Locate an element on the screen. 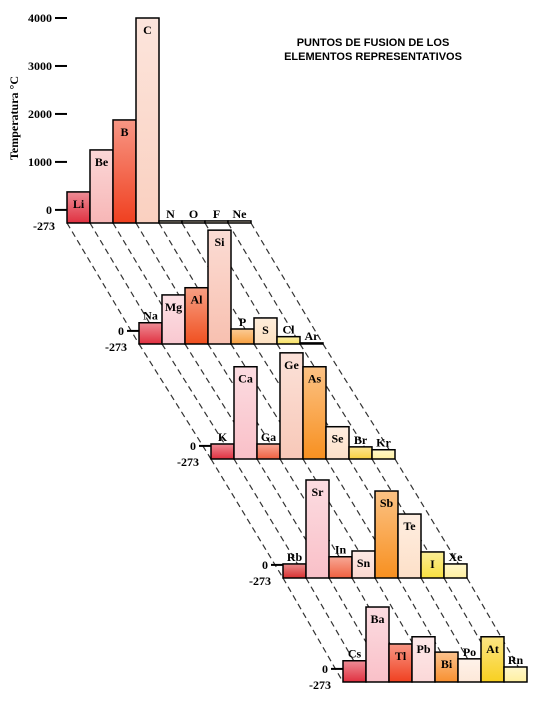 The height and width of the screenshot is (720, 540). bar-label: P is located at coordinates (242, 322).